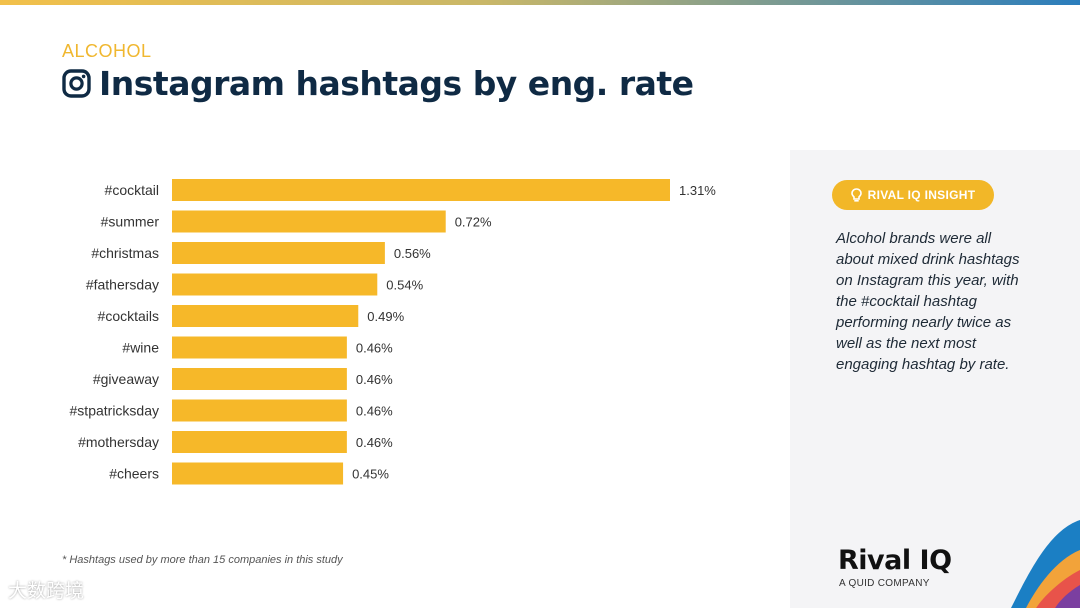  I want to click on category-label: #fathersday, so click(122, 285).